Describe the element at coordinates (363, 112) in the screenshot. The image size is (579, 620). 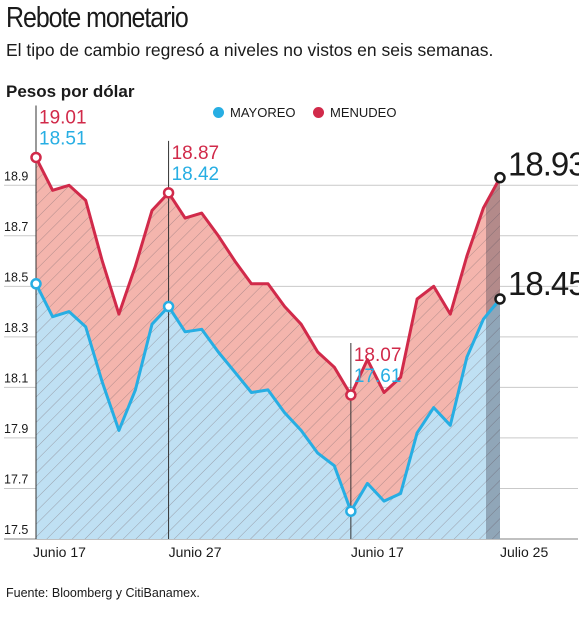
I see `legend-label-menudeo: MENUDEO` at that location.